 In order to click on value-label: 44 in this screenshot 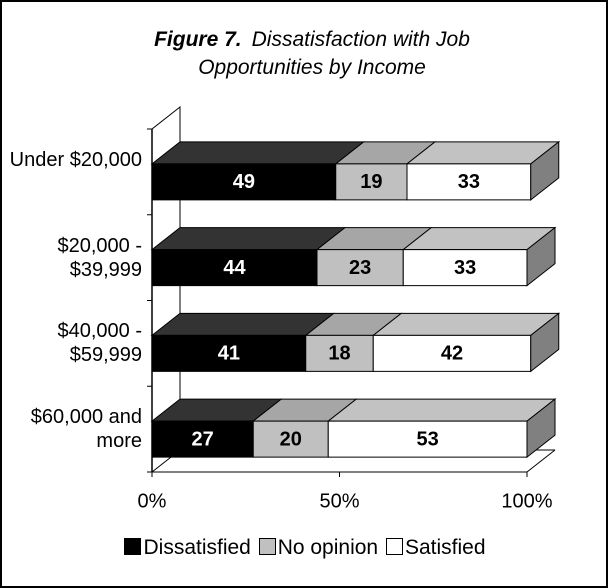, I will do `click(234, 268)`.